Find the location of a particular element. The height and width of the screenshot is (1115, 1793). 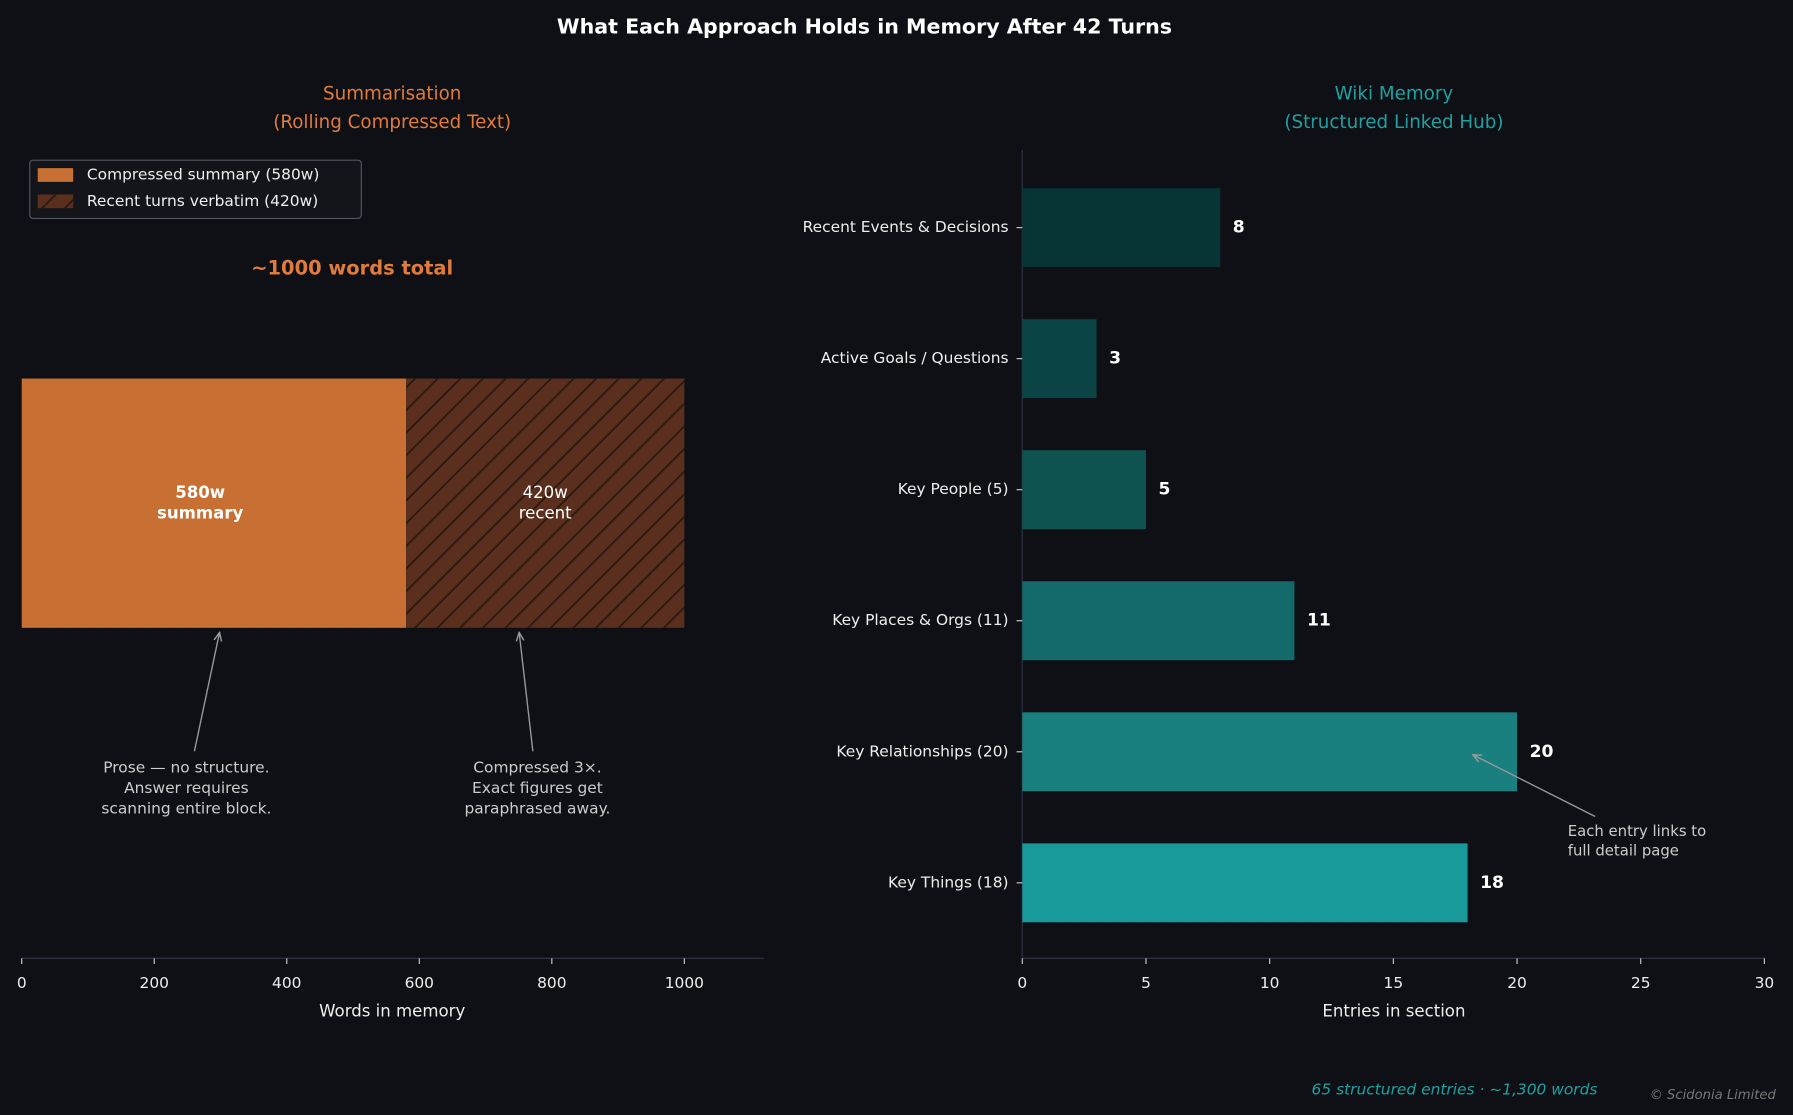

legend-label: Compressed summary (580w) is located at coordinates (203, 175).